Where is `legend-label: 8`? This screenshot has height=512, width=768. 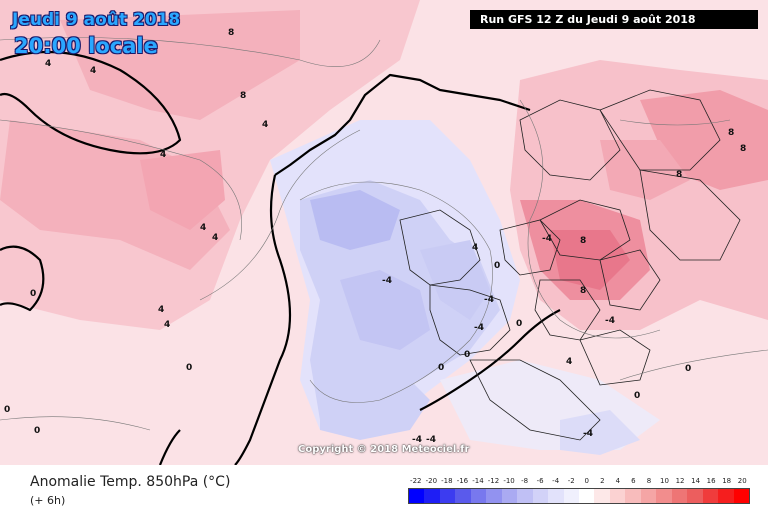 legend-label: 8 is located at coordinates (649, 481).